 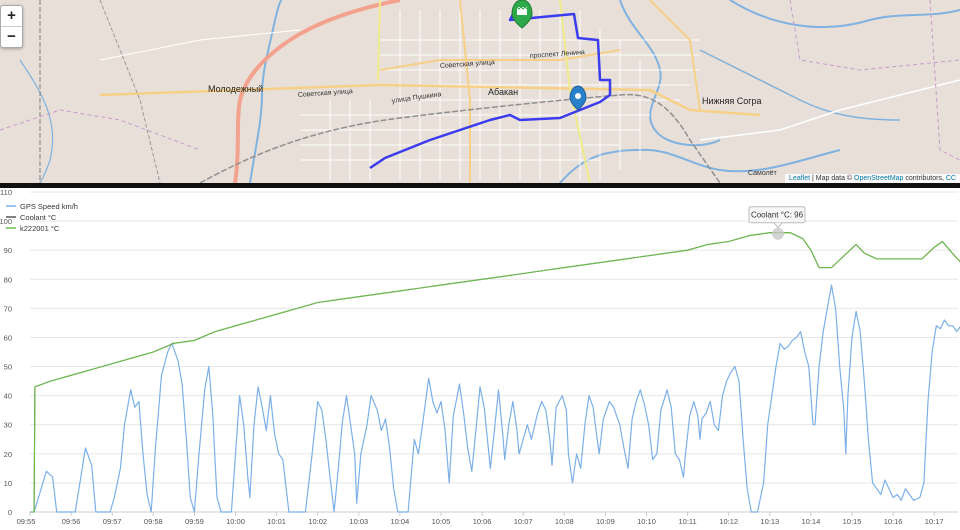 I want to click on legend-label: Coolant °C, so click(x=38, y=217).